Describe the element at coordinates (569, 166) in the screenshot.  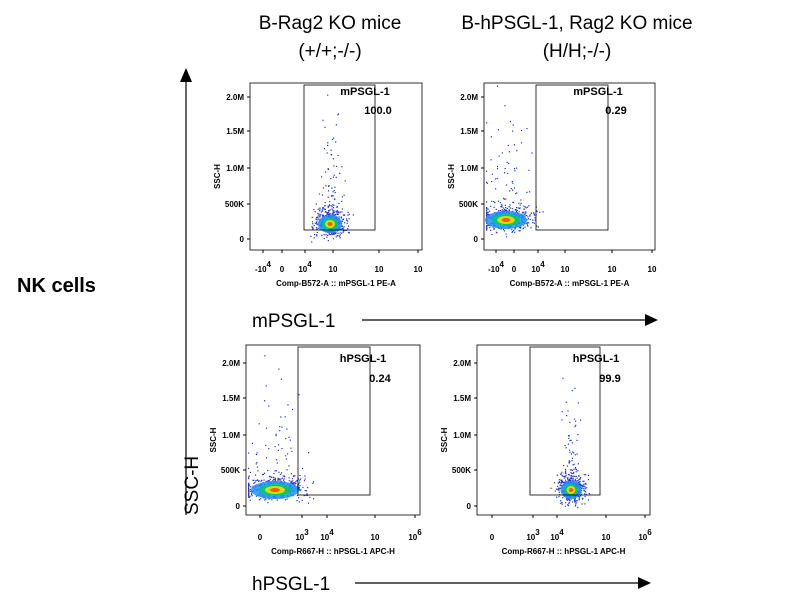
I see `plot-frame` at that location.